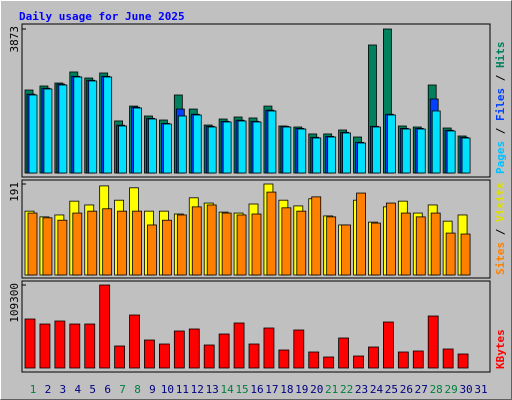 The width and height of the screenshot is (512, 400). Describe the element at coordinates (346, 389) in the screenshot. I see `x-tick-label: 22` at that location.